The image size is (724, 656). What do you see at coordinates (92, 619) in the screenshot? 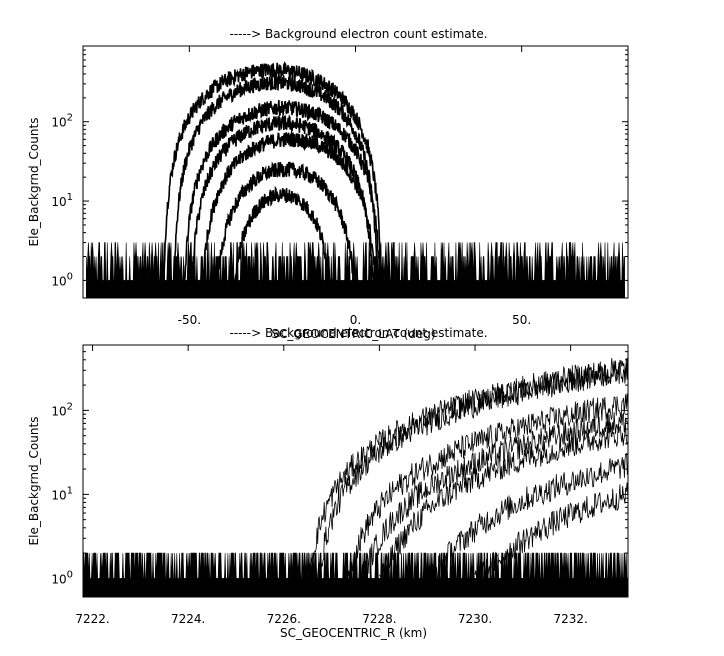
I see `x-tick-label: 7222.` at bounding box center [92, 619].